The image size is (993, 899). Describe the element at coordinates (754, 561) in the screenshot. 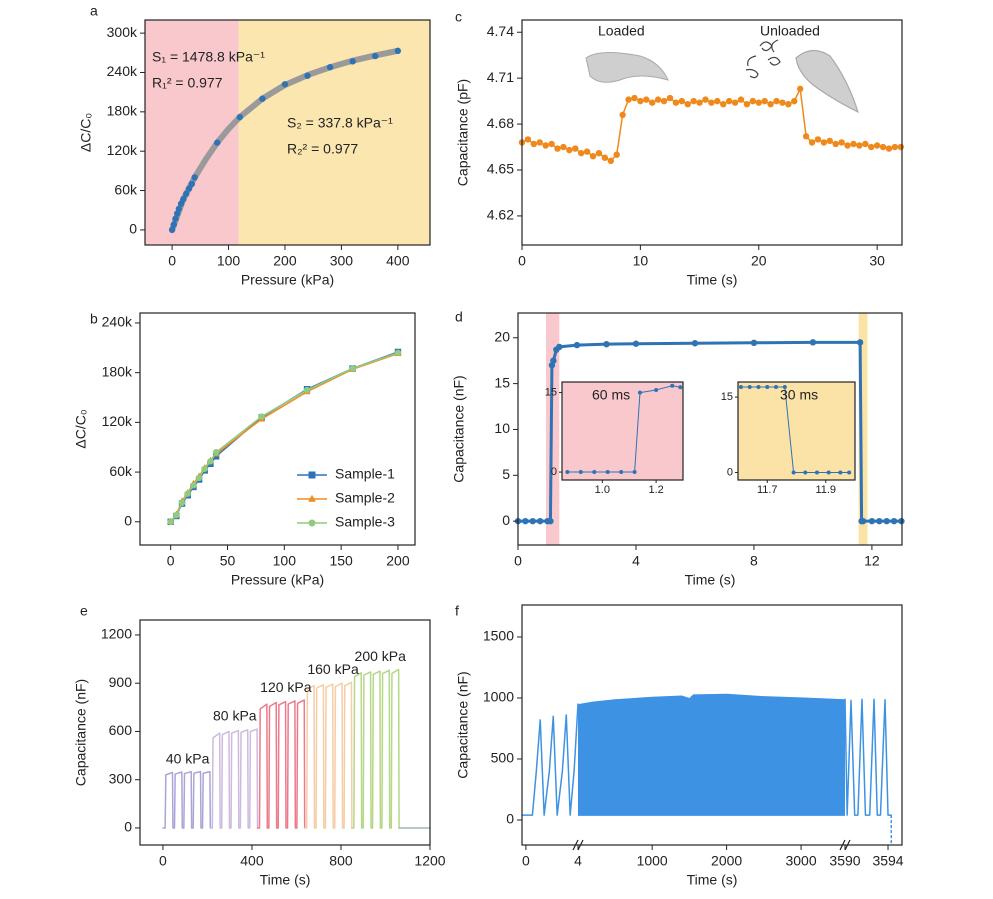

I see `x-tick-label: 8` at that location.